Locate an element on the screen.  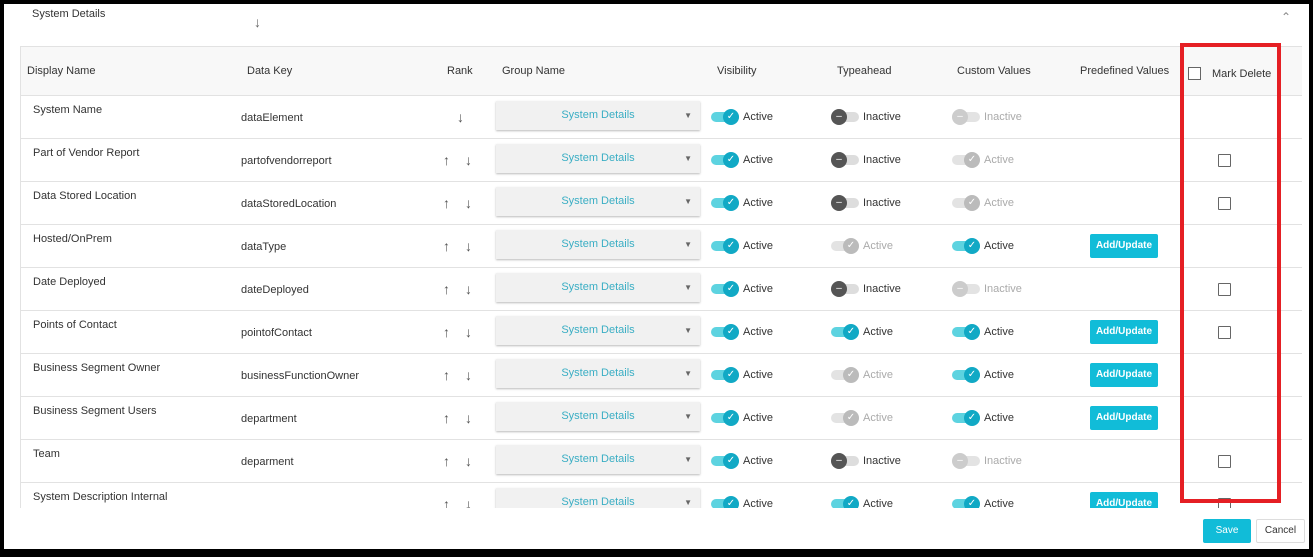
sort-down-arrow-icon: ↓ is located at coordinates (257, 22).